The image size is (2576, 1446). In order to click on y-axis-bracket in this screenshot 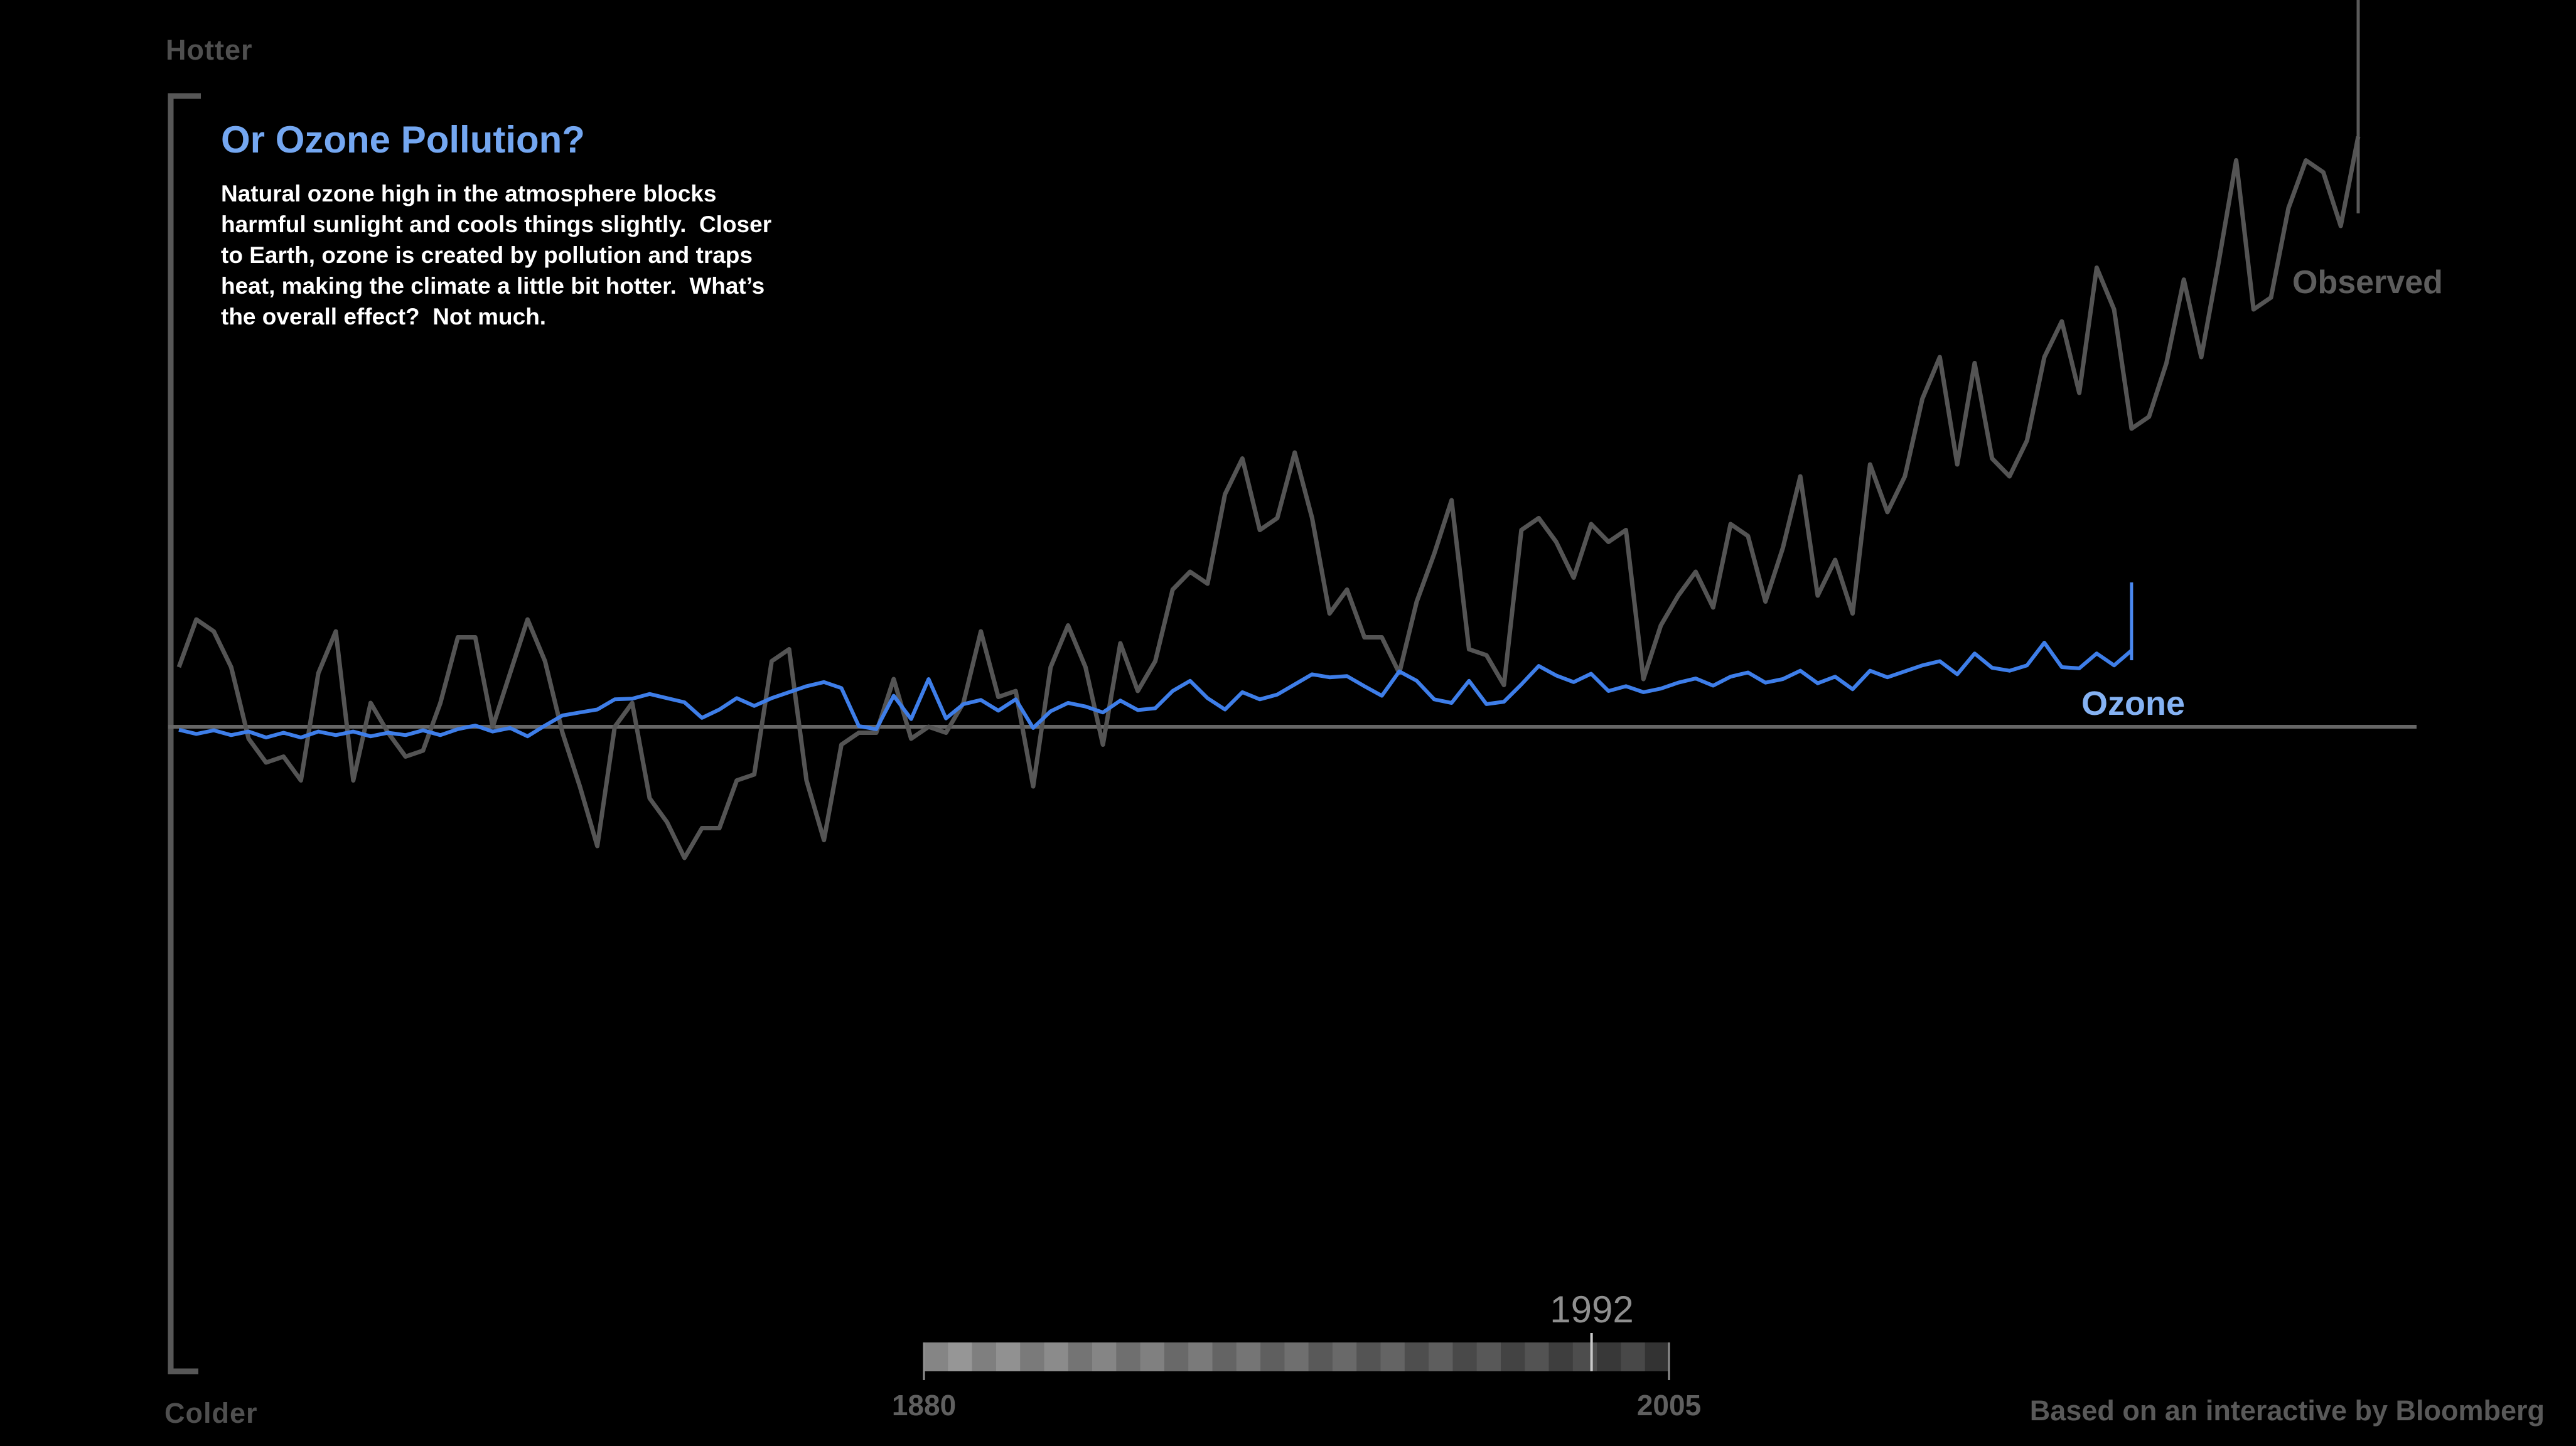, I will do `click(184, 733)`.